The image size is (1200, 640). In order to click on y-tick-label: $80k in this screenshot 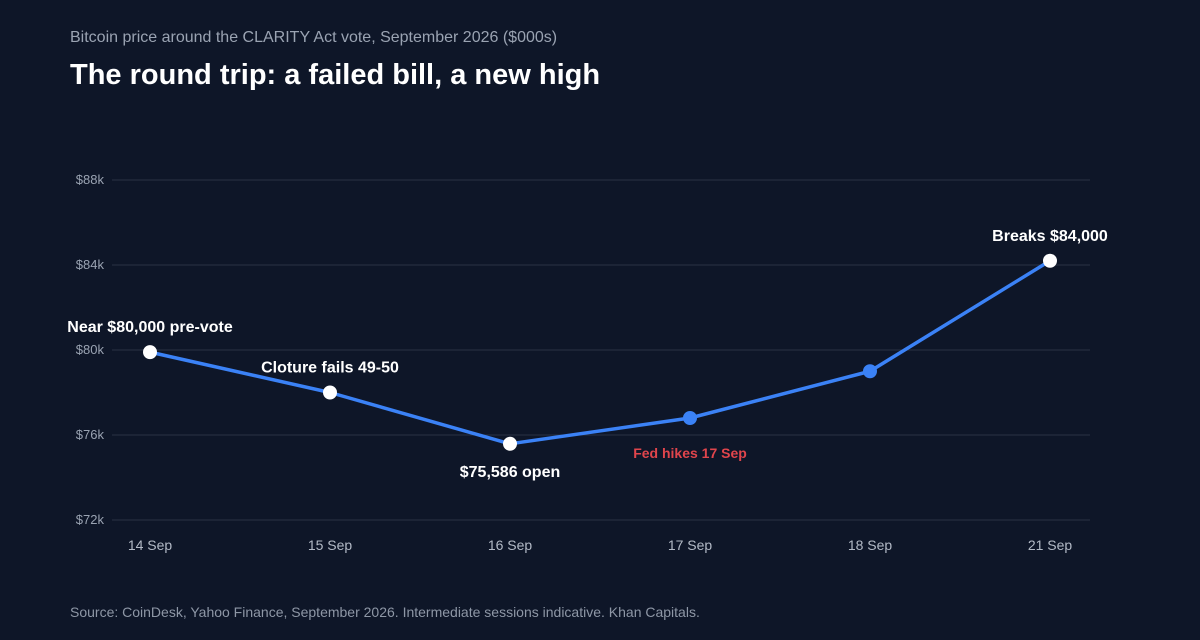, I will do `click(90, 349)`.